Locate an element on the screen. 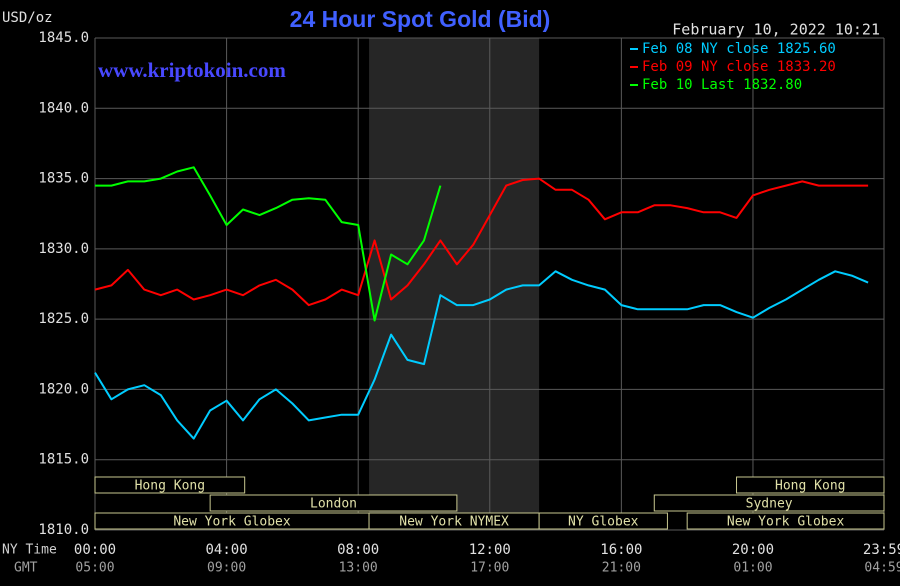 This screenshot has height=586, width=900. y-tick-label: 1810.0 is located at coordinates (63, 530).